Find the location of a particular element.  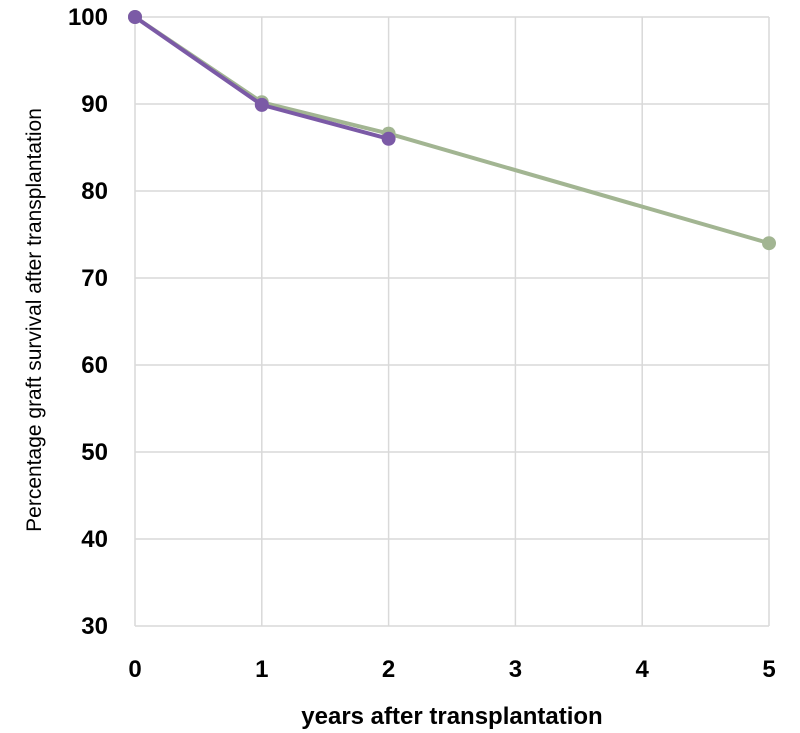

x-tick-label-0: 0 is located at coordinates (134, 669).